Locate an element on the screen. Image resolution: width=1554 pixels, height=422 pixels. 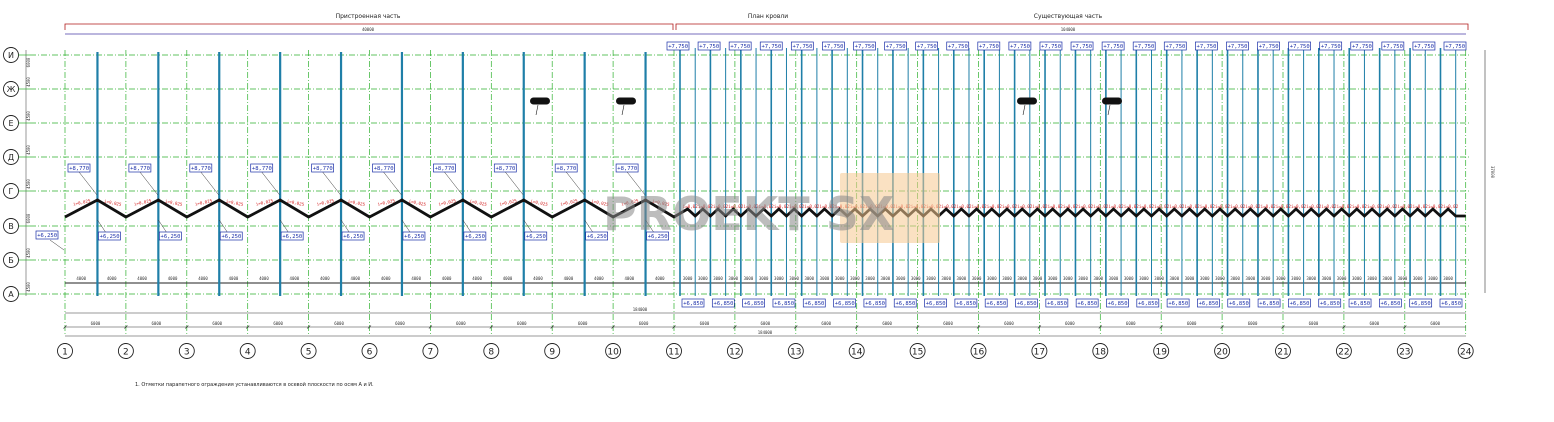
column-marker-label: 23 is located at coordinates (1404, 353).